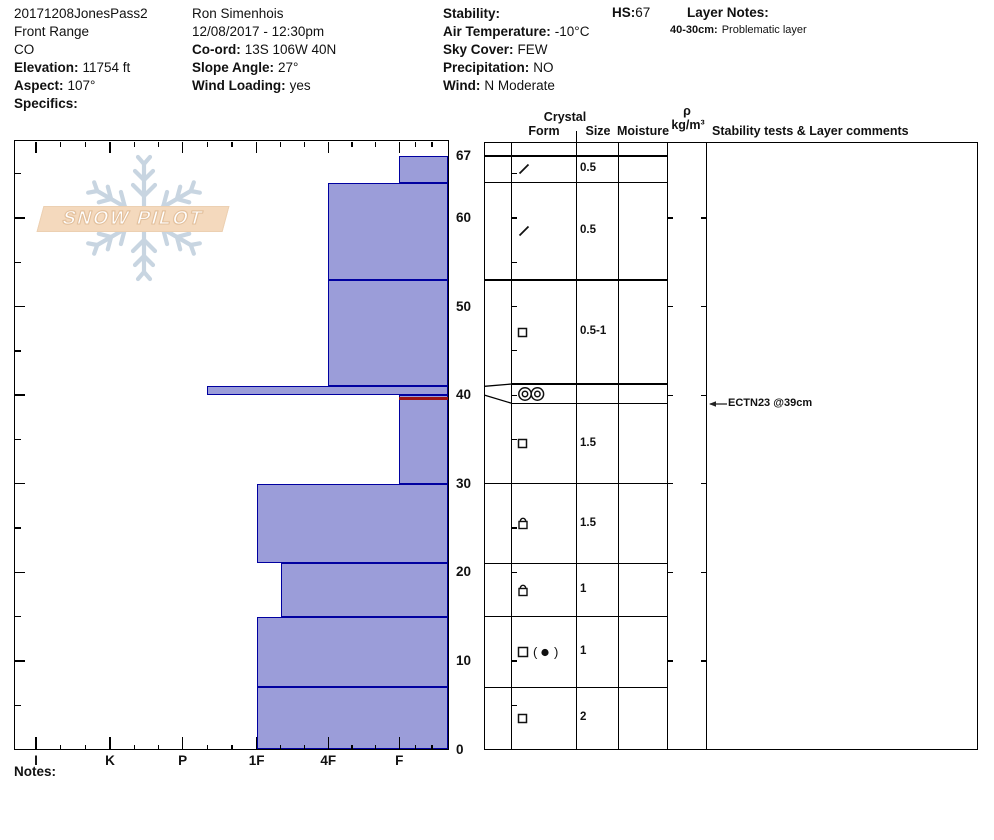  What do you see at coordinates (583, 589) in the screenshot?
I see `crystal-size-value: 1` at bounding box center [583, 589].